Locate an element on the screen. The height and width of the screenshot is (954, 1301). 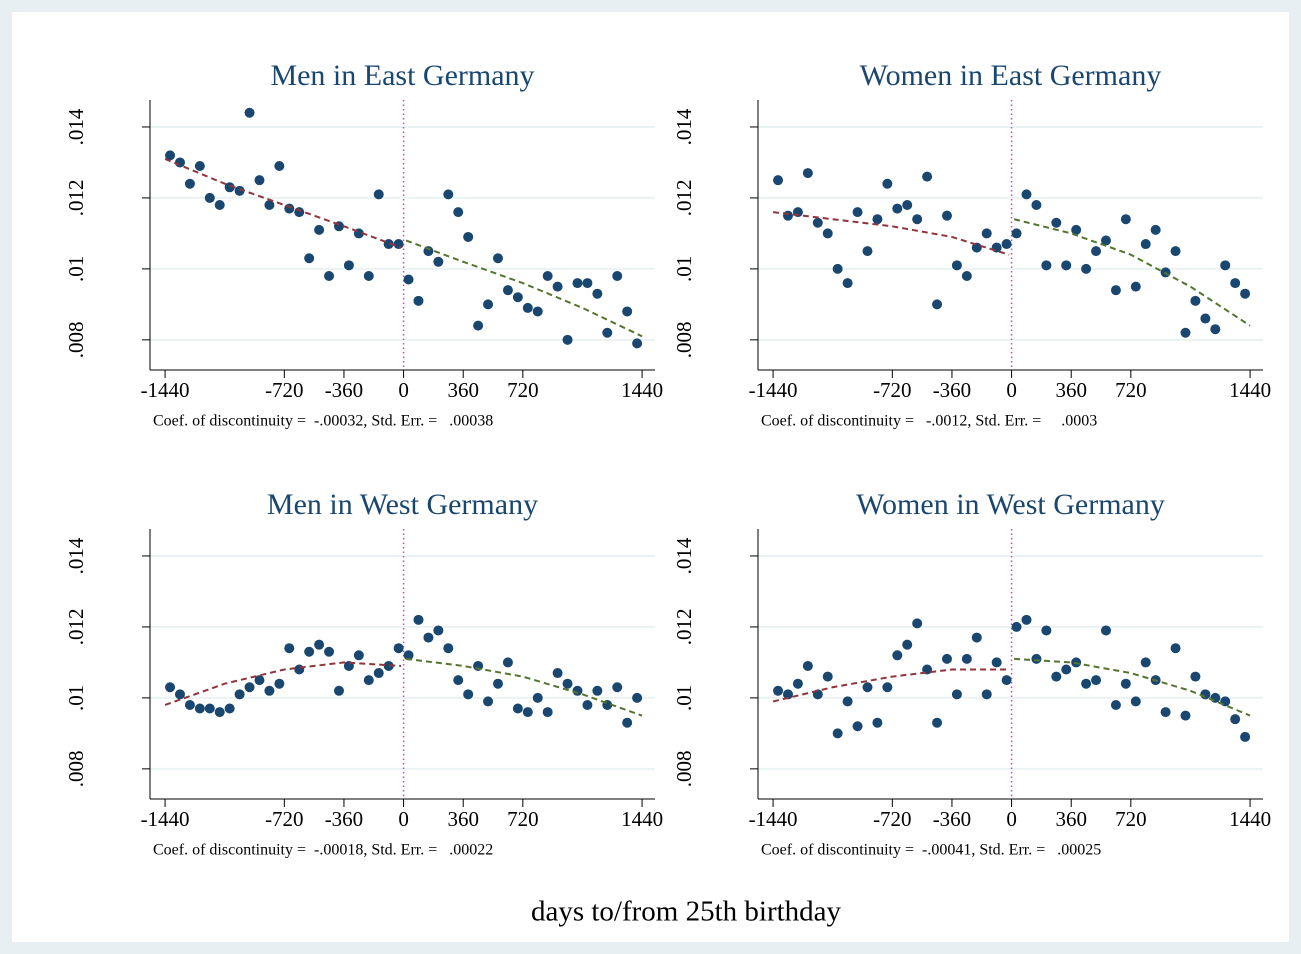
panel-title: Women in East Germany is located at coordinates (1011, 75).